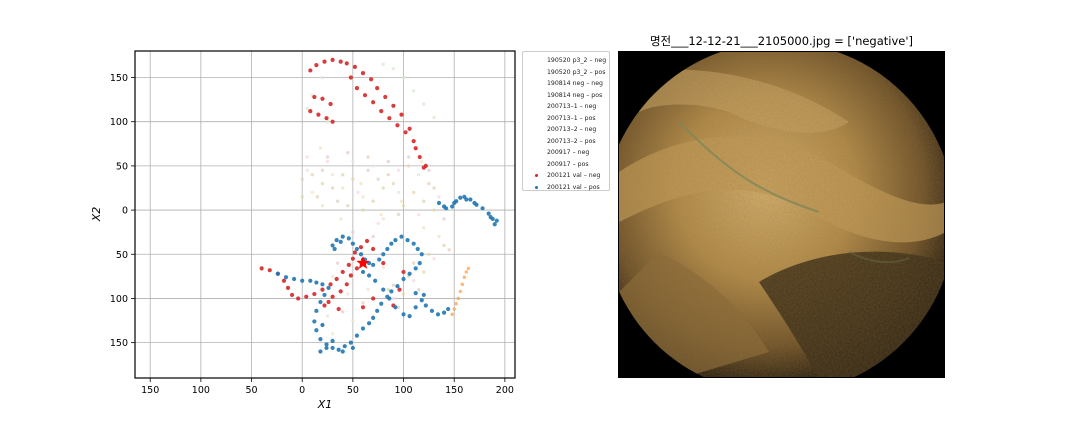 The height and width of the screenshot is (432, 1080). I want to click on x-axis-label: X1, so click(325, 404).